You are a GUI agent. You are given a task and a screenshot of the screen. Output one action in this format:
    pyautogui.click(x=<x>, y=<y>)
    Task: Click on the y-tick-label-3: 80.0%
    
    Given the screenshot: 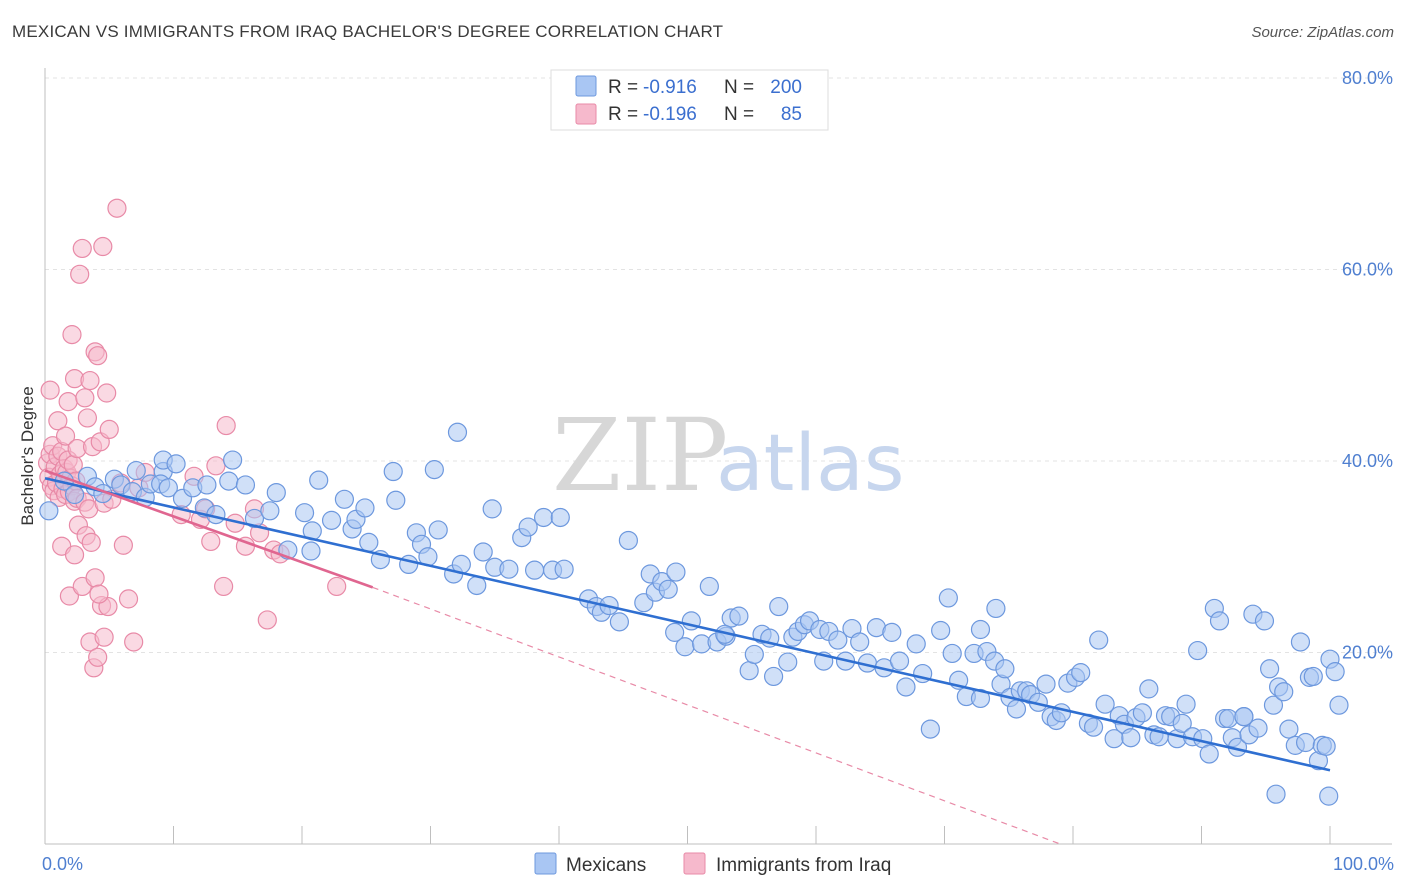 What is the action you would take?
    pyautogui.click(x=1367, y=78)
    